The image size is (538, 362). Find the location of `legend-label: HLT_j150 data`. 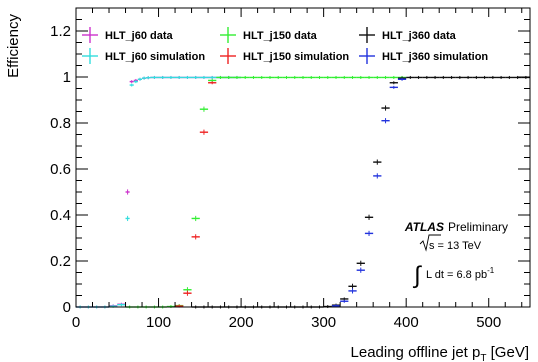

legend-label: HLT_j150 data is located at coordinates (280, 36).